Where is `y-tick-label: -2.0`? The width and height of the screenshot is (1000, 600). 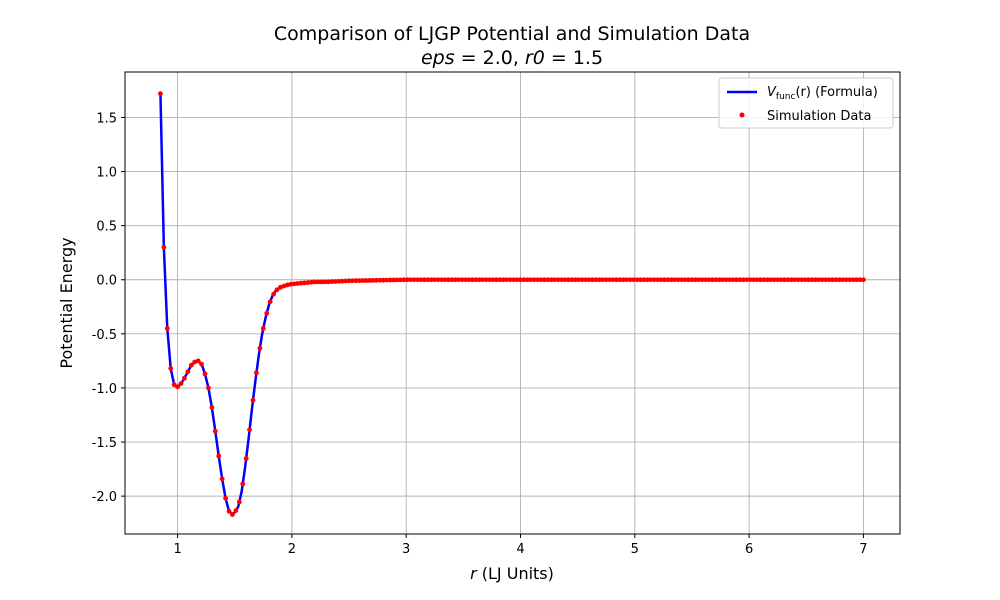 y-tick-label: -2.0 is located at coordinates (104, 497).